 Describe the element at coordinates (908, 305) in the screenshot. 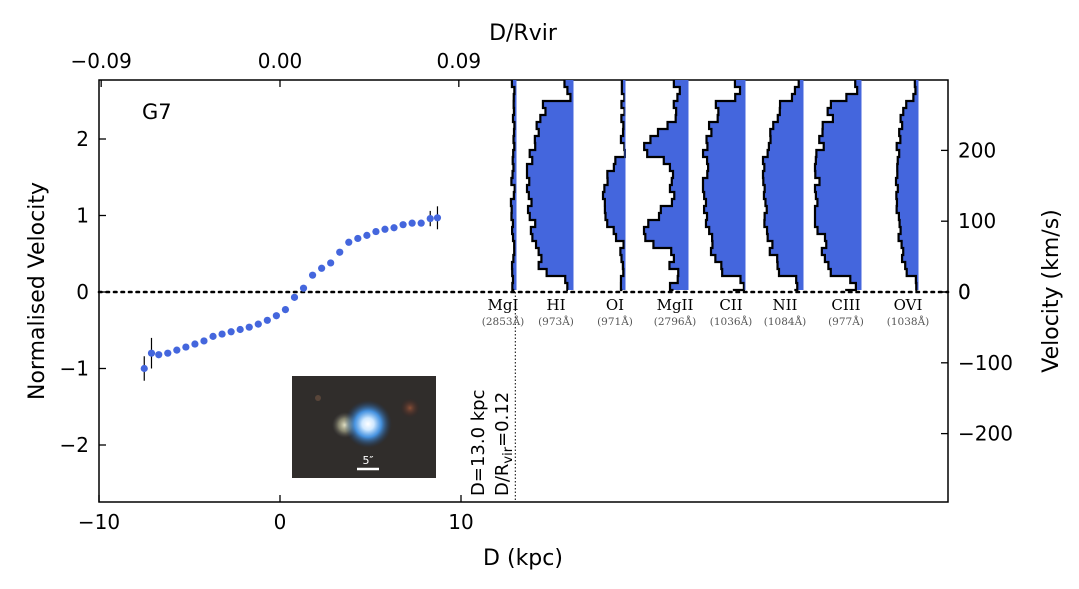

I see `ion-label: OVI` at that location.